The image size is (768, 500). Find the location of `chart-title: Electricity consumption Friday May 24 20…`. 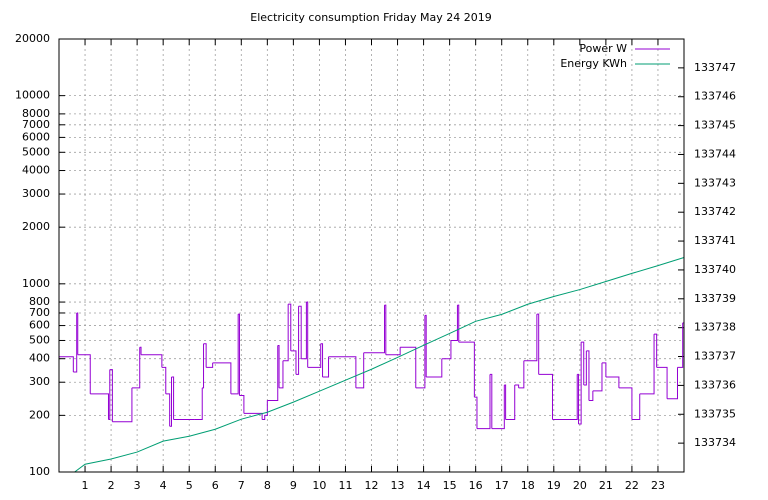

chart-title: Electricity consumption Friday May 24 20… is located at coordinates (370, 17).